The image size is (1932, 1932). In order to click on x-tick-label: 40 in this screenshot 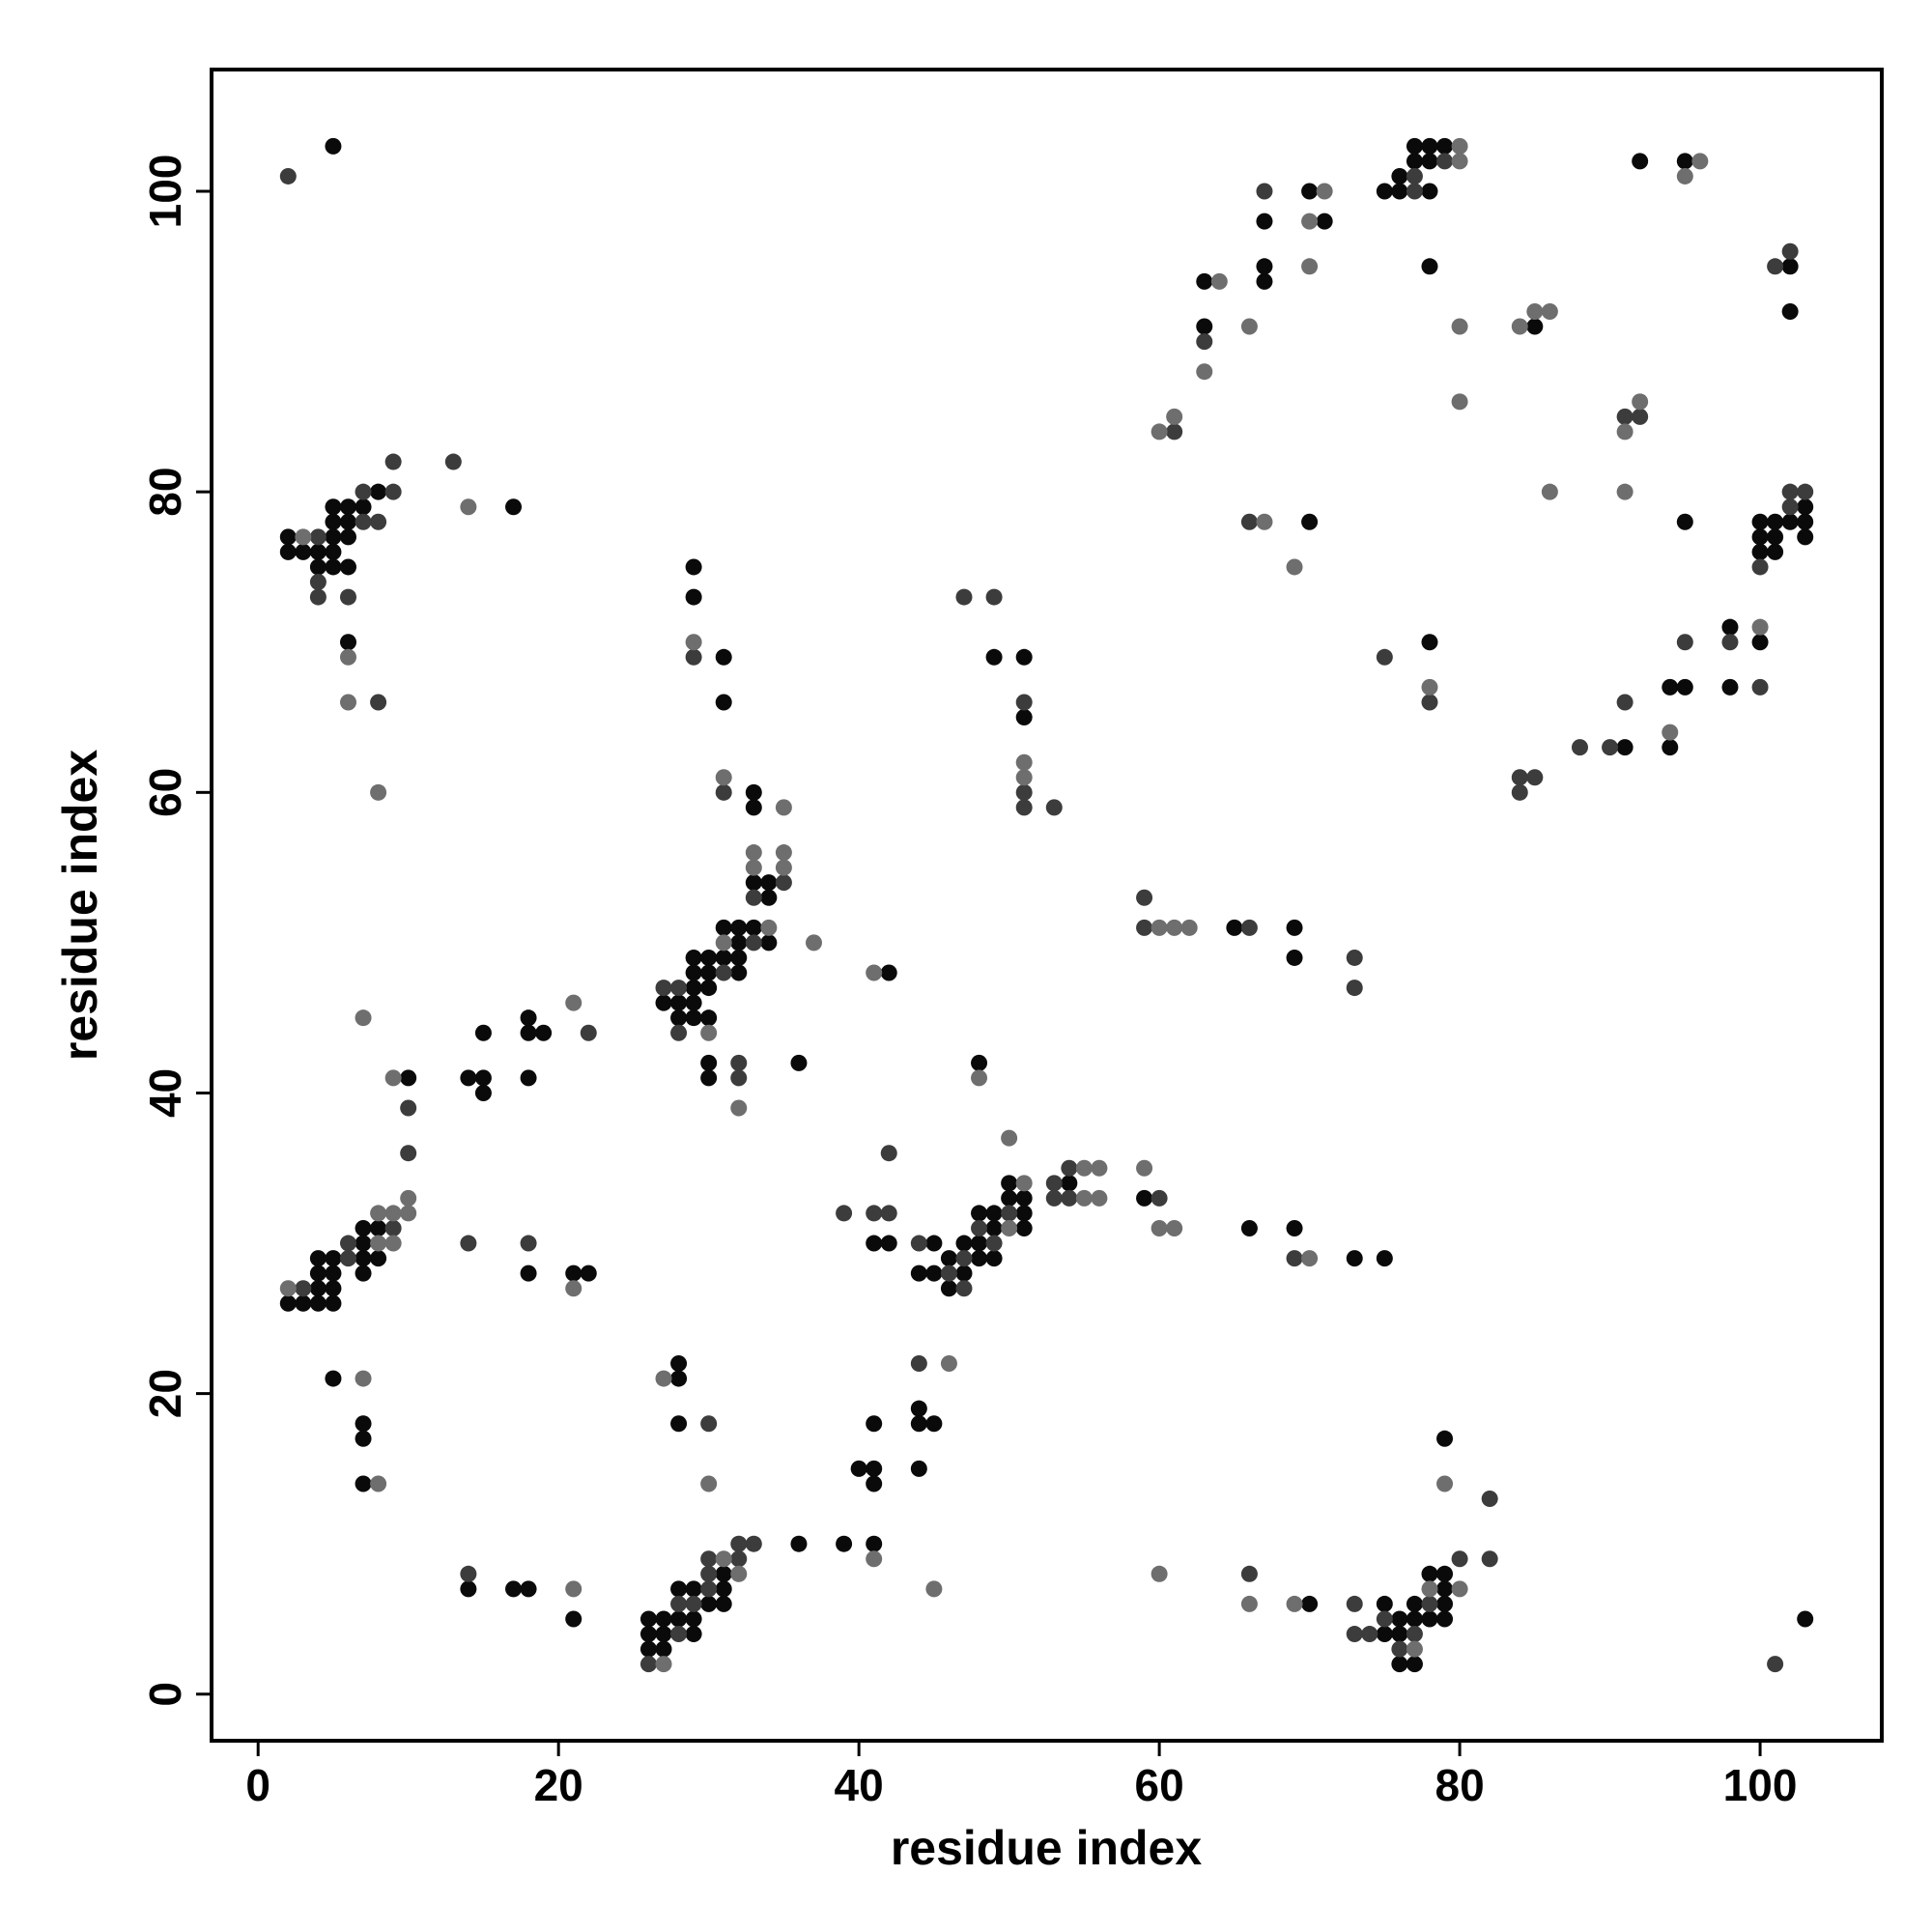, I will do `click(859, 1785)`.